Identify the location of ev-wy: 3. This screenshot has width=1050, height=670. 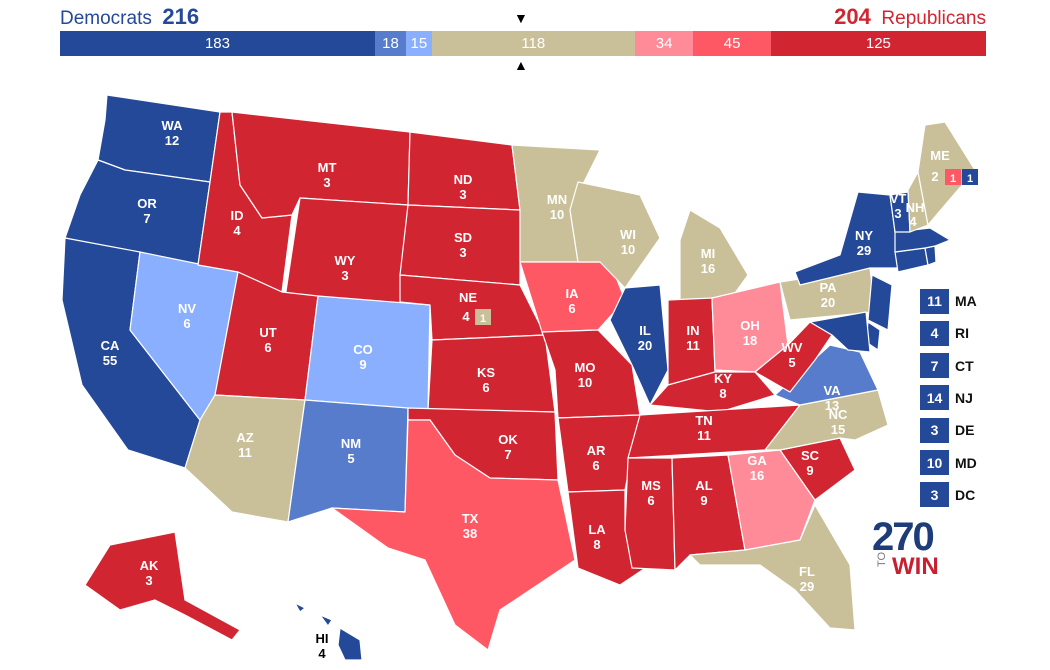
(344, 275).